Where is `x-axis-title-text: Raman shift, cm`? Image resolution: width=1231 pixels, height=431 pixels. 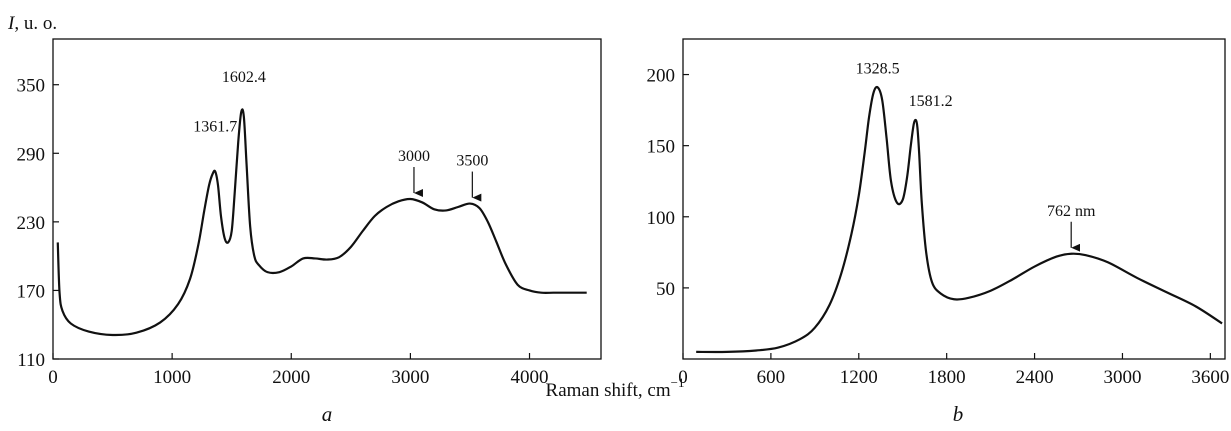 x-axis-title-text: Raman shift, cm is located at coordinates (608, 390).